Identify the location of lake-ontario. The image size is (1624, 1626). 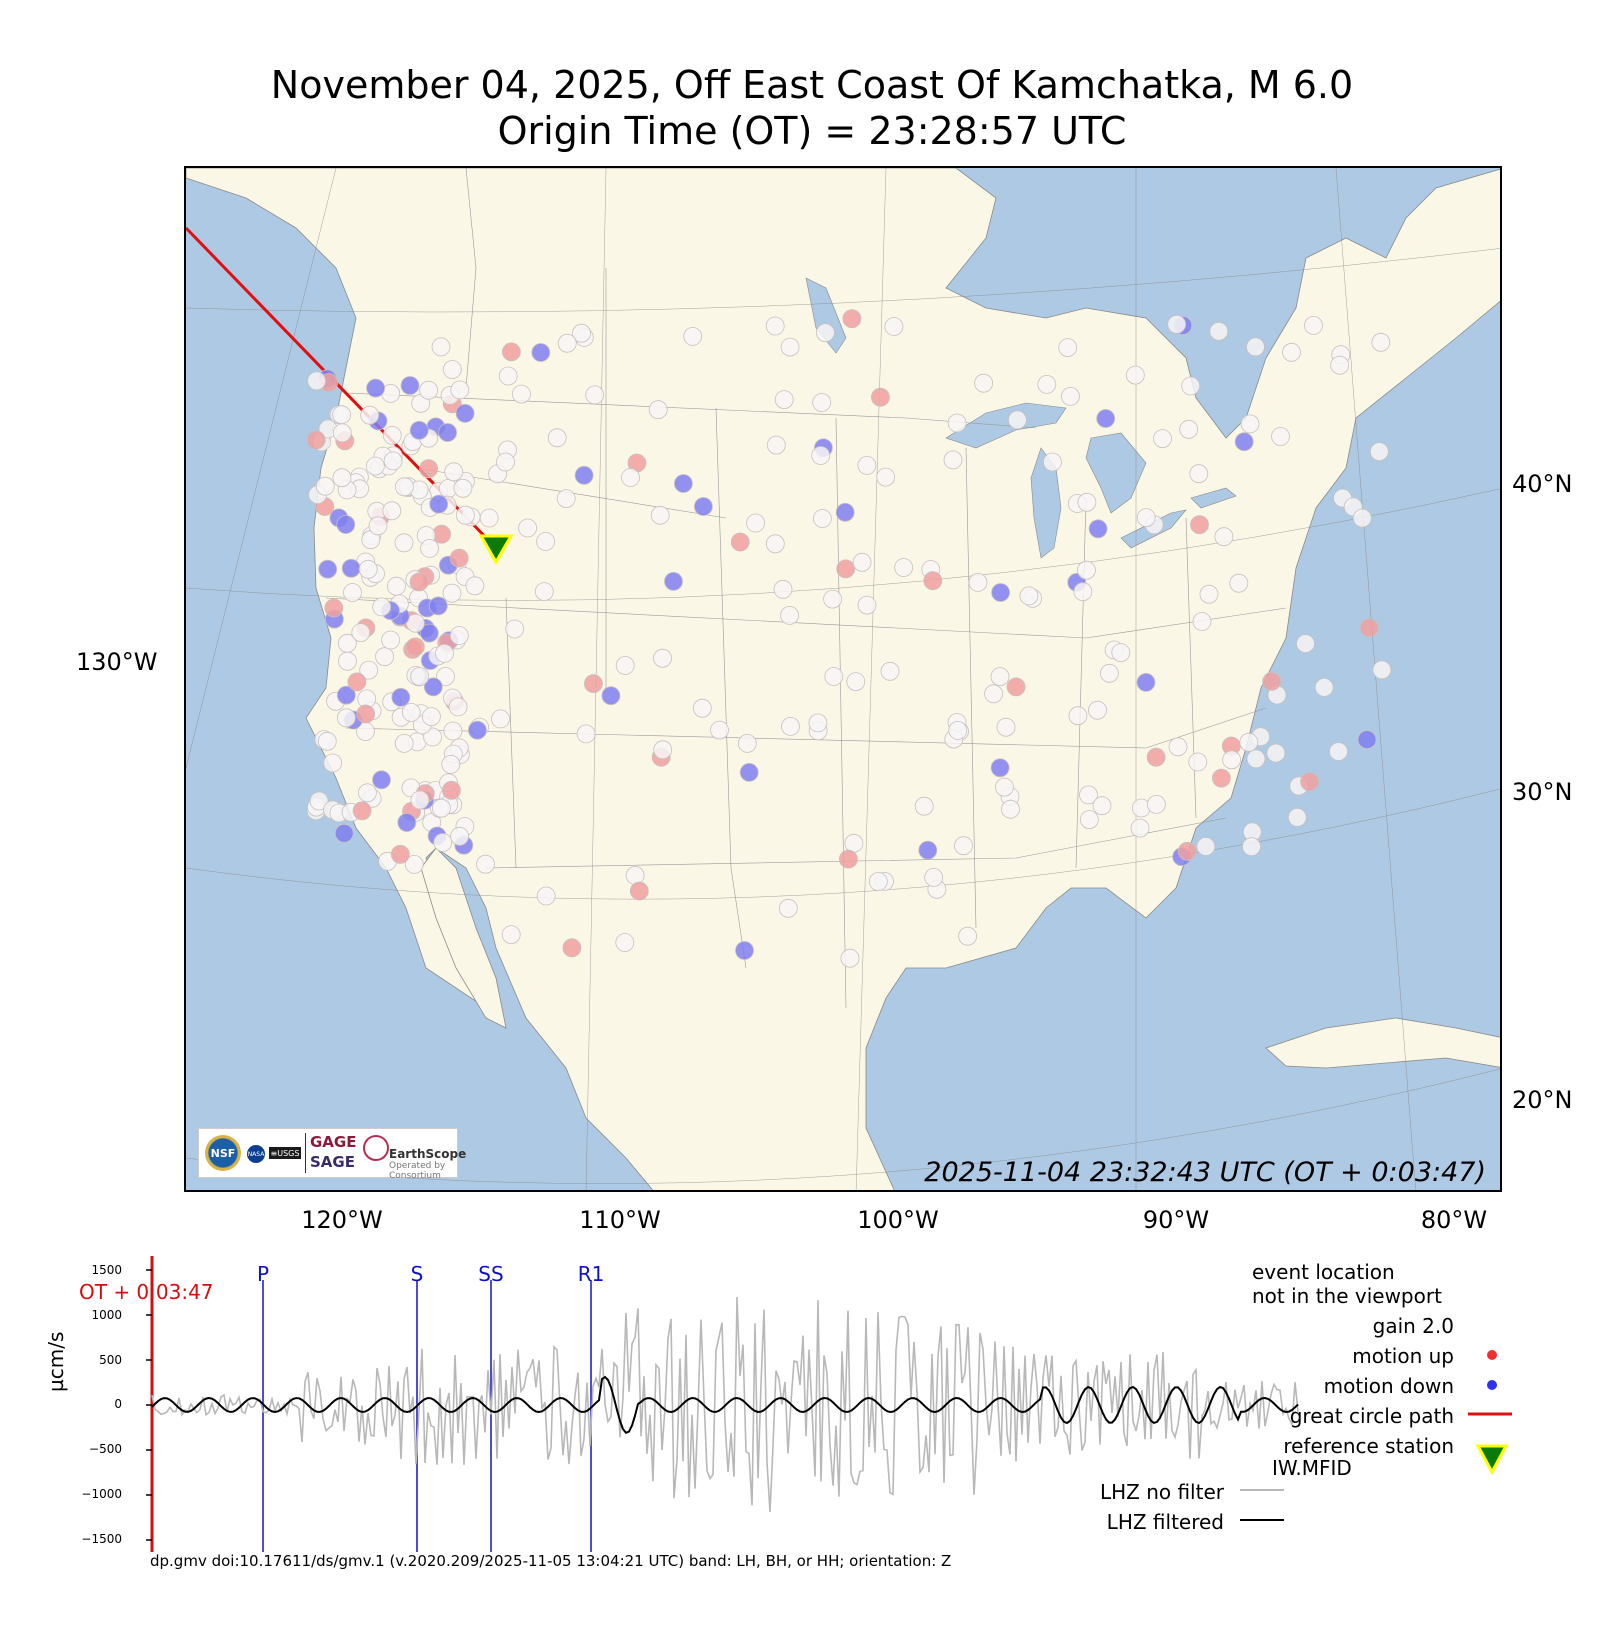
(1213, 498).